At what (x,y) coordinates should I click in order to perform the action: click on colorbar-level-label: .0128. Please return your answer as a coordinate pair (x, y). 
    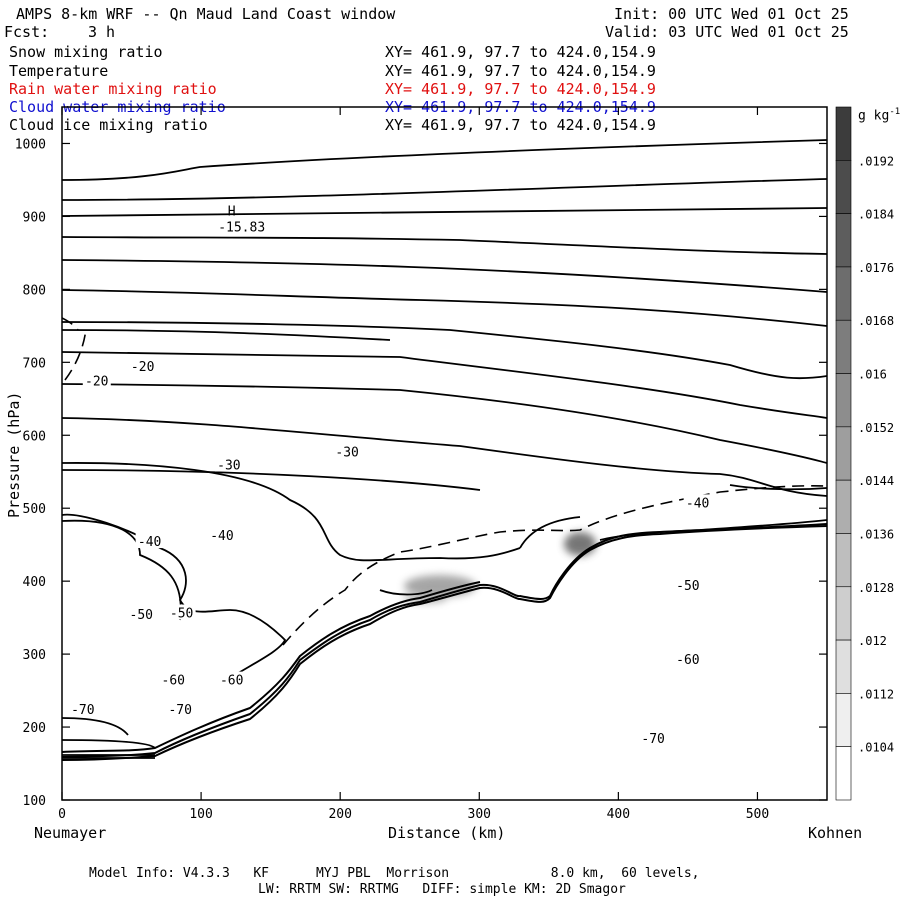
    Looking at the image, I should click on (876, 588).